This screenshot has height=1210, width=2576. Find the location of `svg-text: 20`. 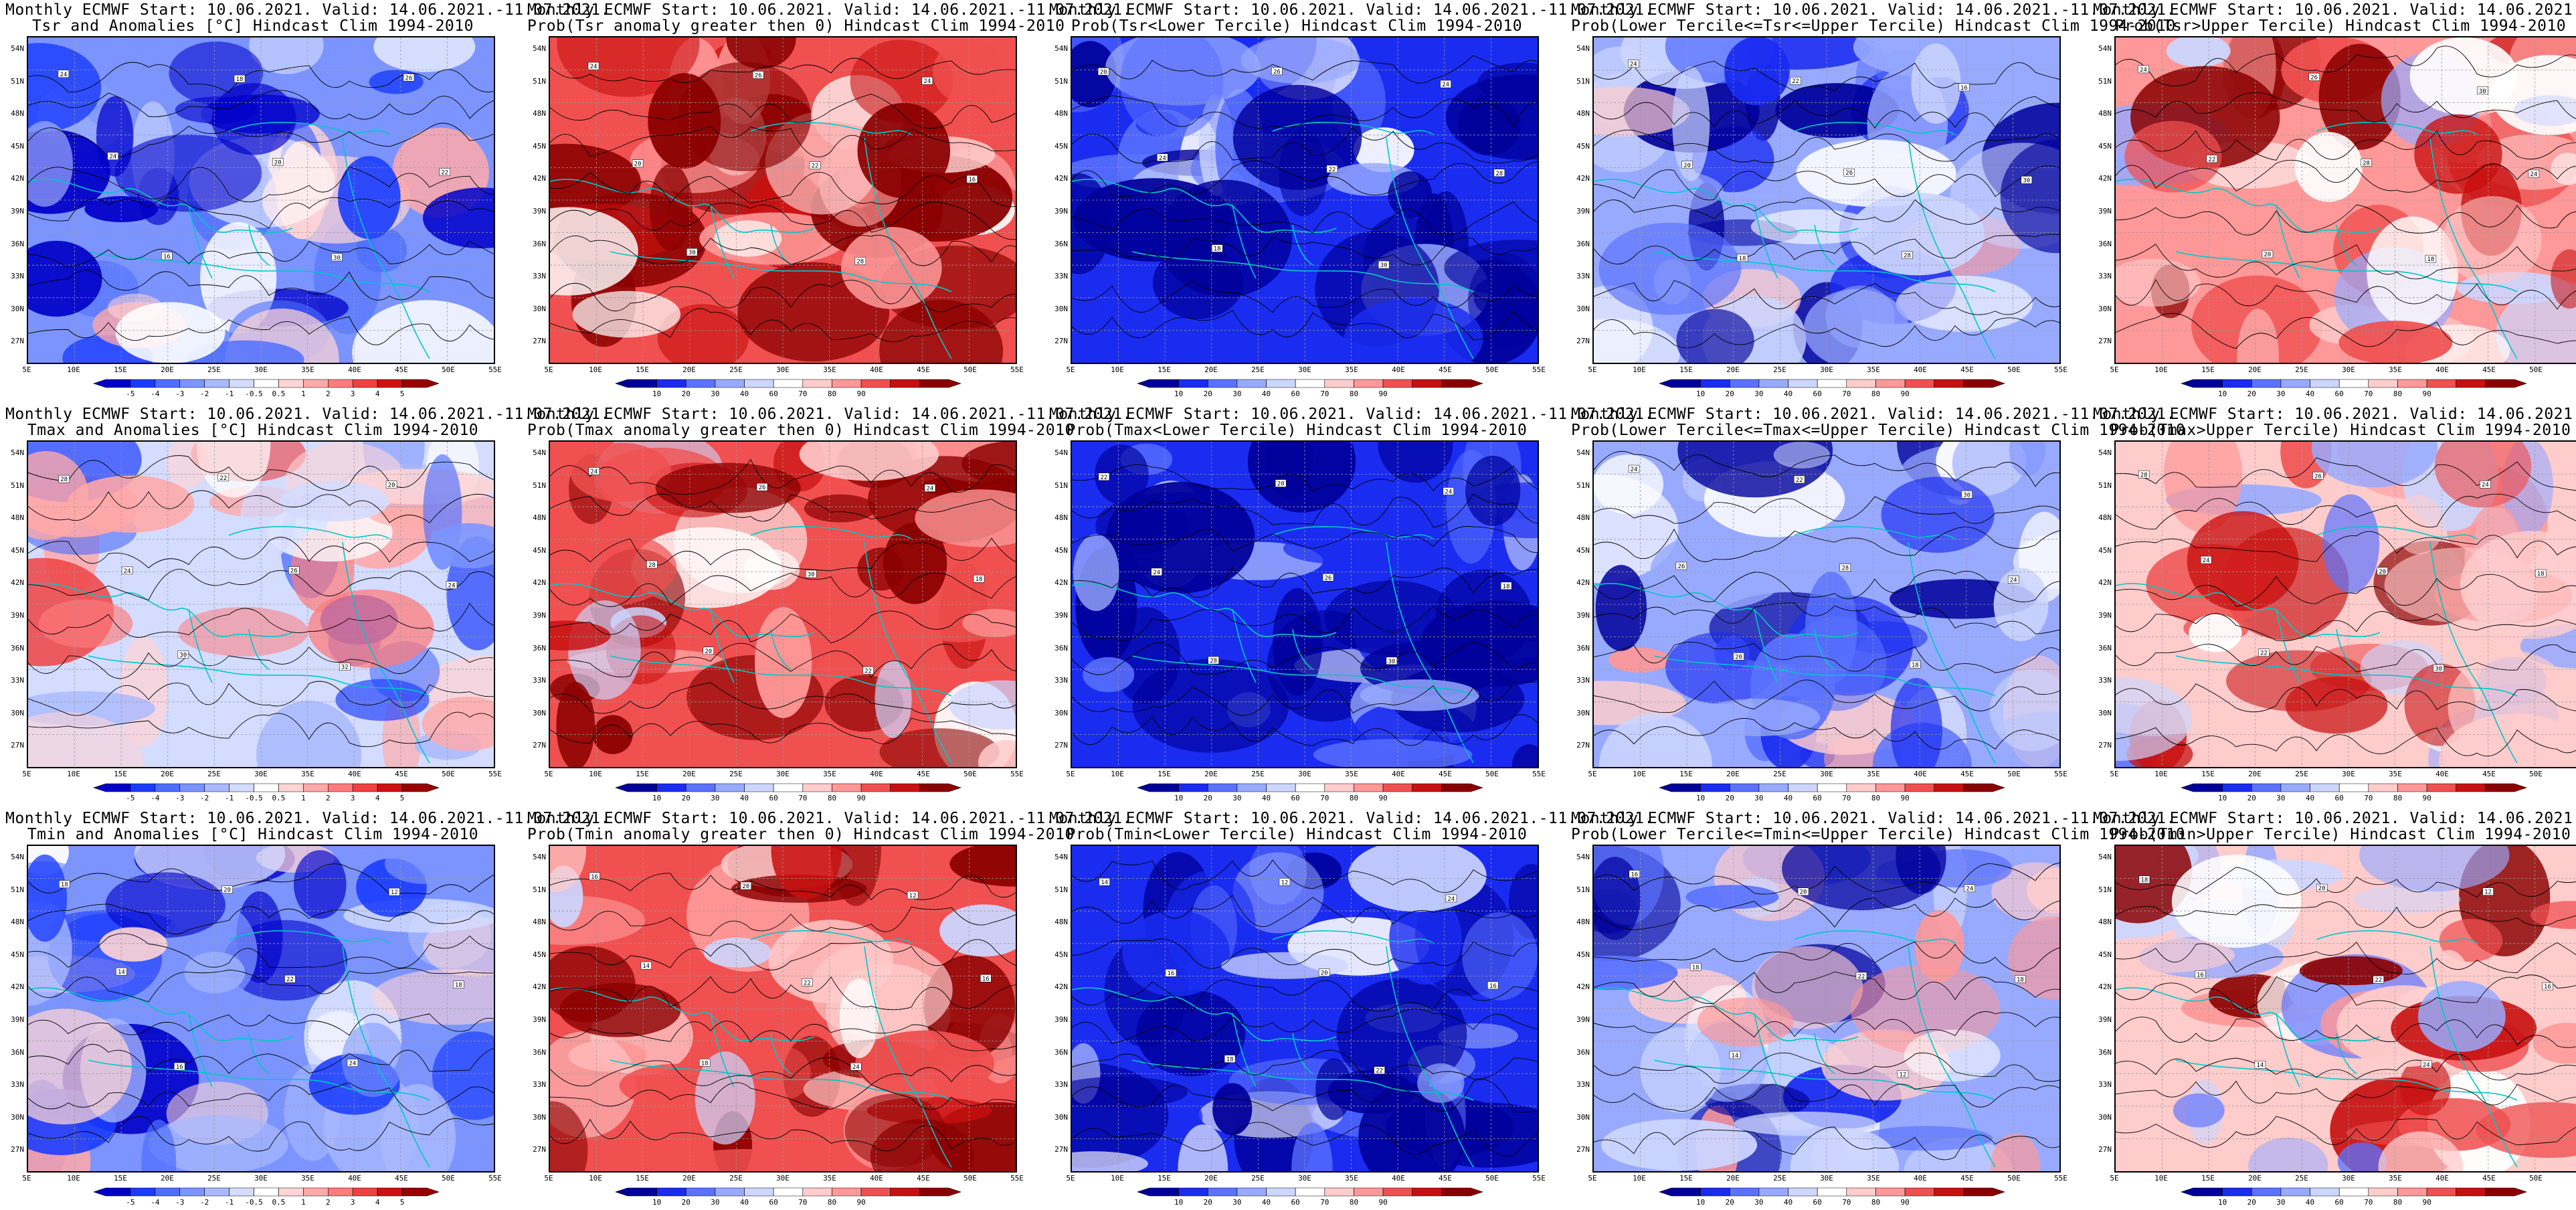

svg-text: 20 is located at coordinates (708, 652).